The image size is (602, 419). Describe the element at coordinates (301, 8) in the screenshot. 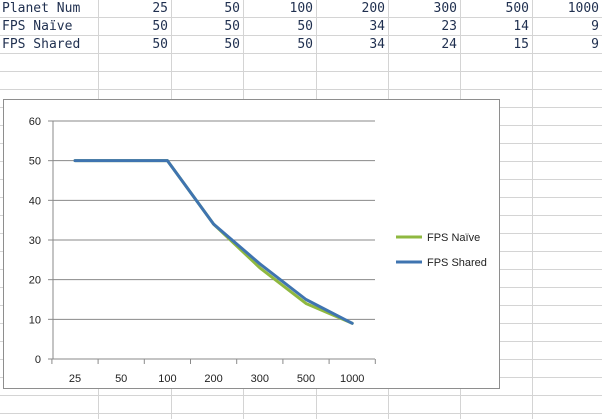

I see `cell: 100` at that location.